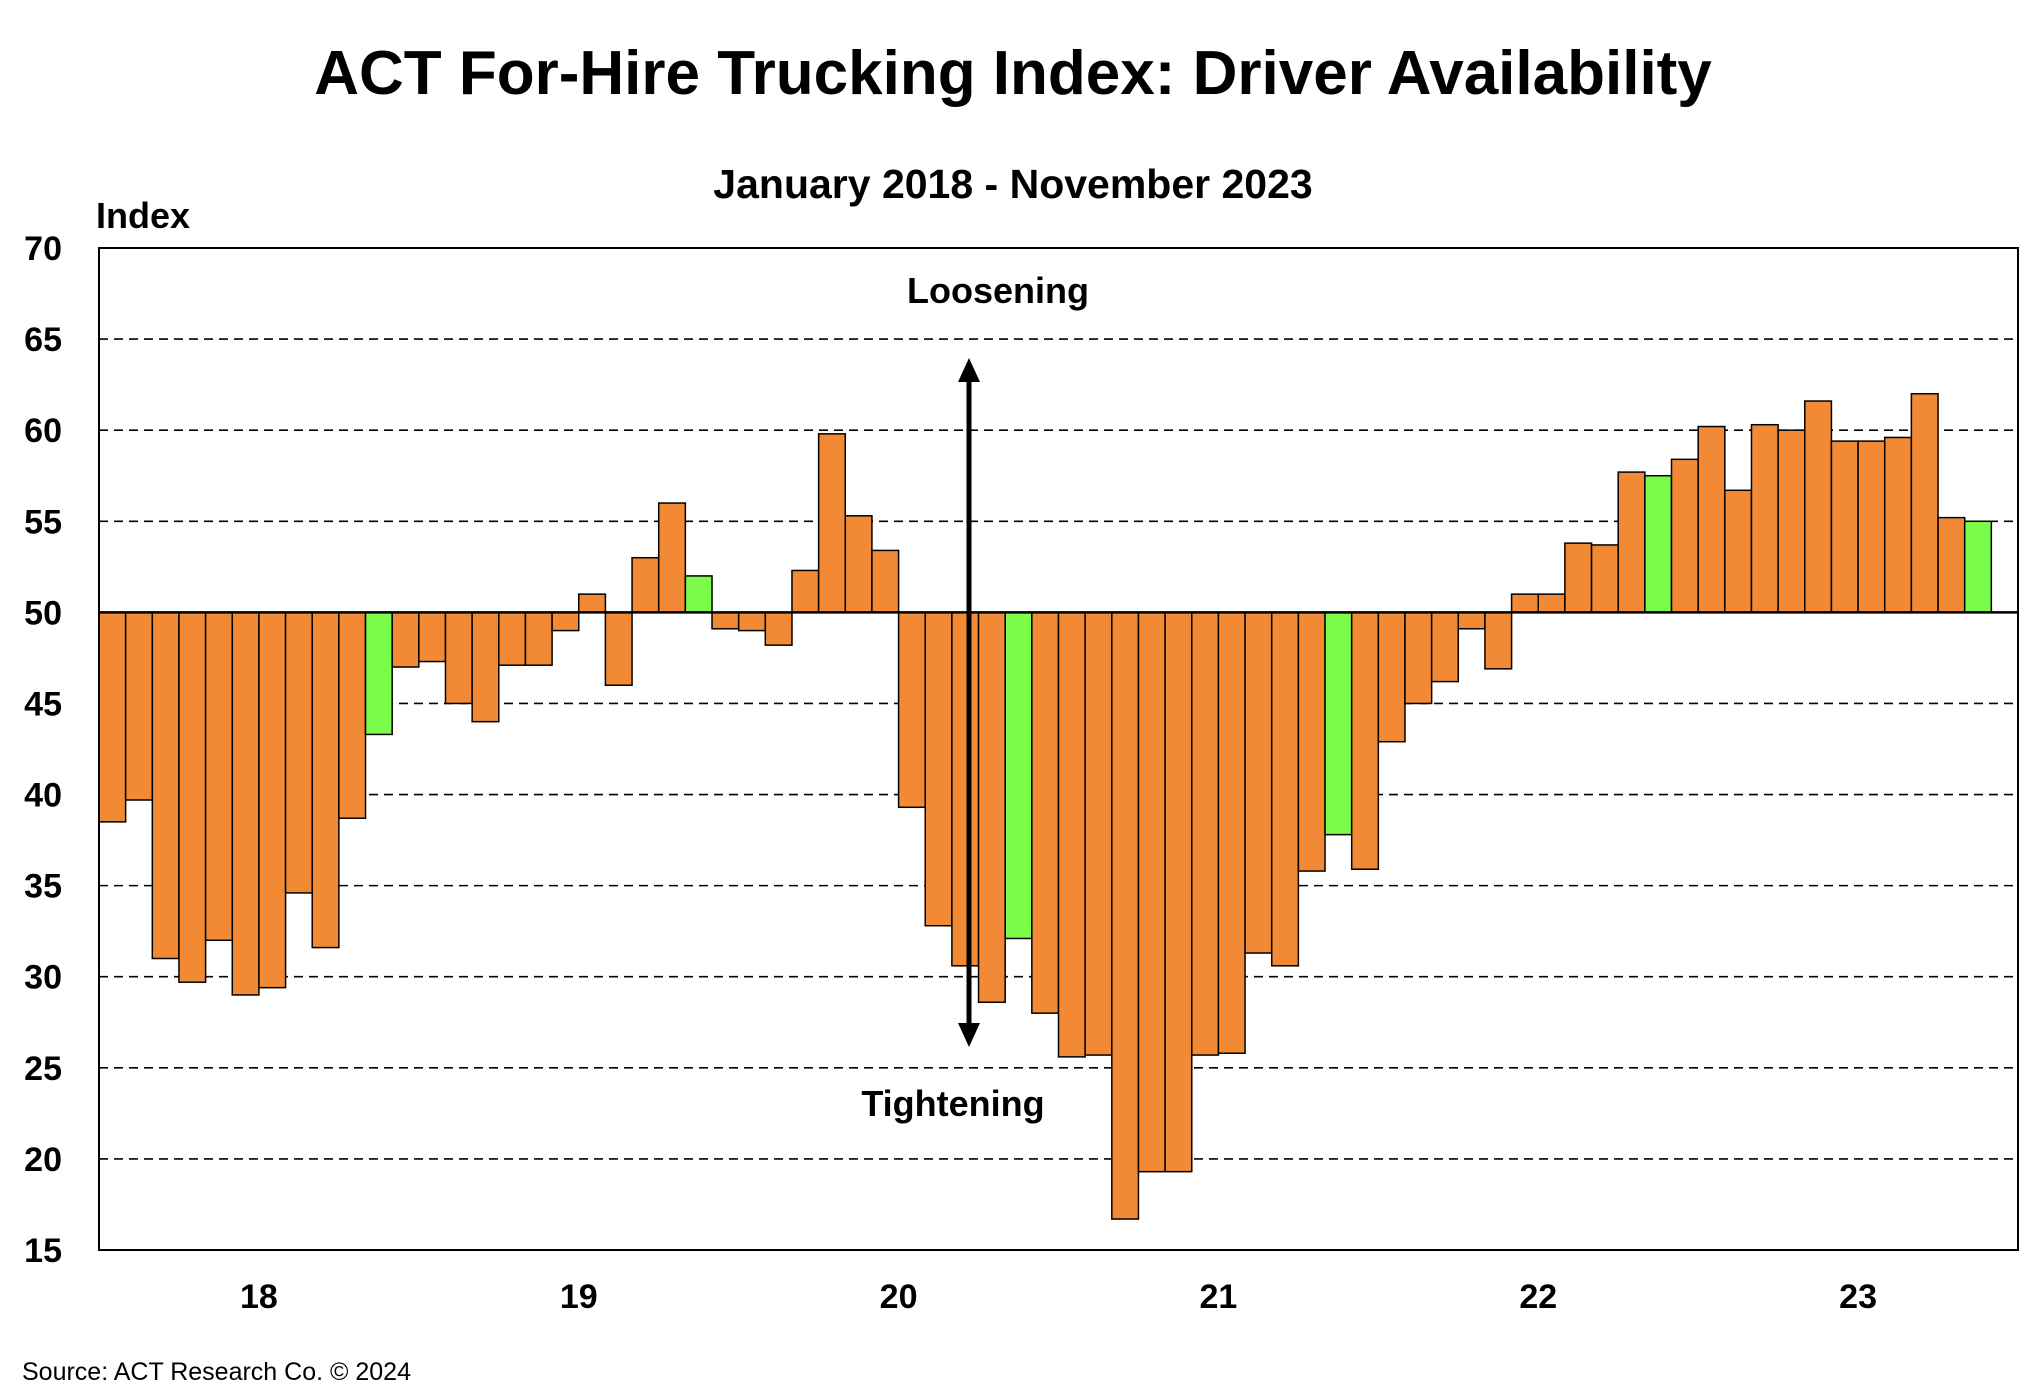 This screenshot has width=2040, height=1394. Describe the element at coordinates (1858, 1297) in the screenshot. I see `x-tick-label: 23` at that location.